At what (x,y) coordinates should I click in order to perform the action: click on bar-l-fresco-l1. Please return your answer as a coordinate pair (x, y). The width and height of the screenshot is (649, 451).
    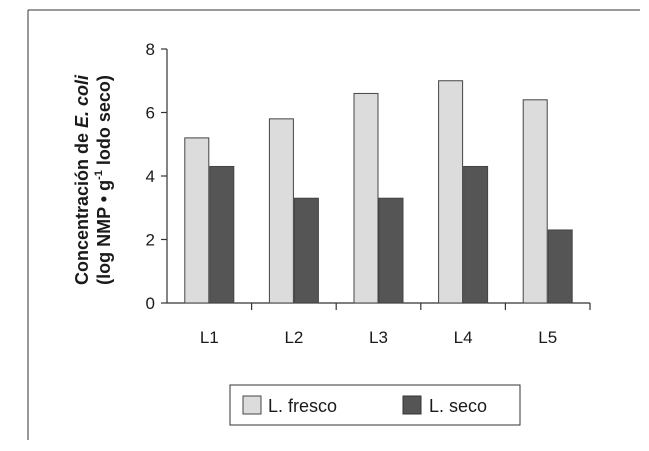
    Looking at the image, I should click on (197, 220).